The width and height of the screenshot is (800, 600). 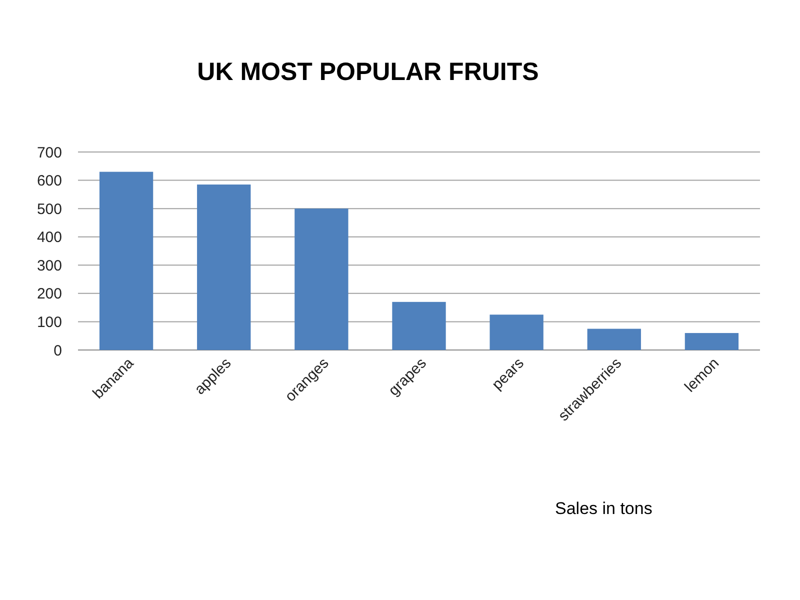 What do you see at coordinates (49, 153) in the screenshot?
I see `y-tick-label: 700` at bounding box center [49, 153].